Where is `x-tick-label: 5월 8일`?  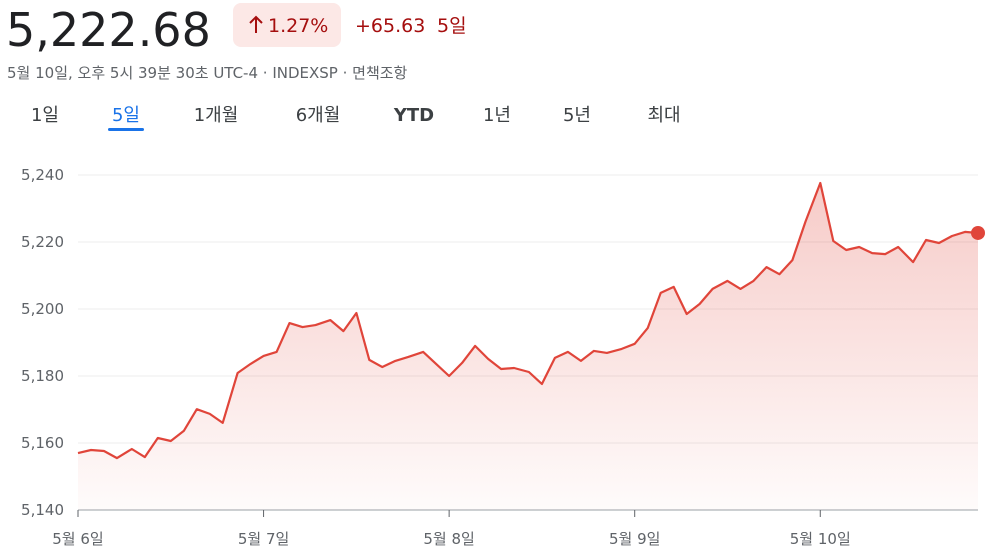 x-tick-label: 5월 8일 is located at coordinates (448, 539).